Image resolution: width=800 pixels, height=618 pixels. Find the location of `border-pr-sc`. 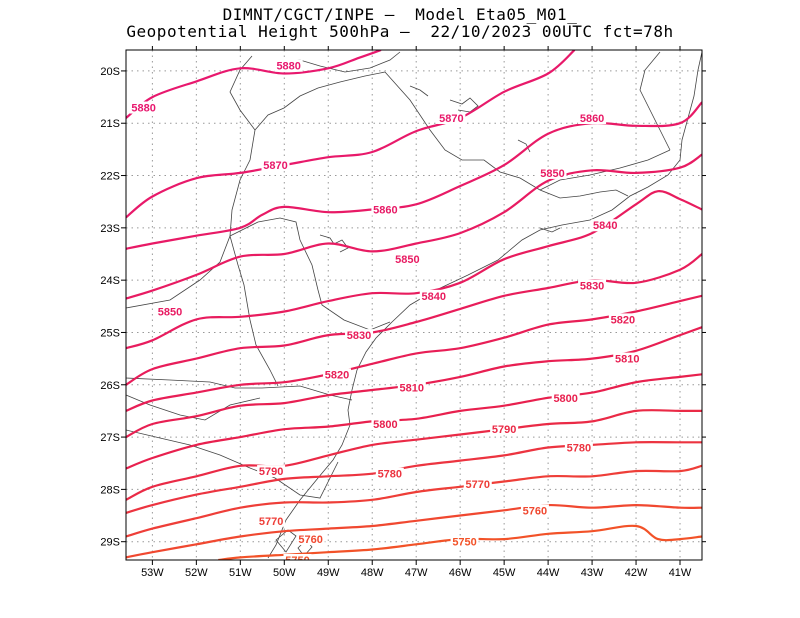

border-pr-sc is located at coordinates (239, 389).